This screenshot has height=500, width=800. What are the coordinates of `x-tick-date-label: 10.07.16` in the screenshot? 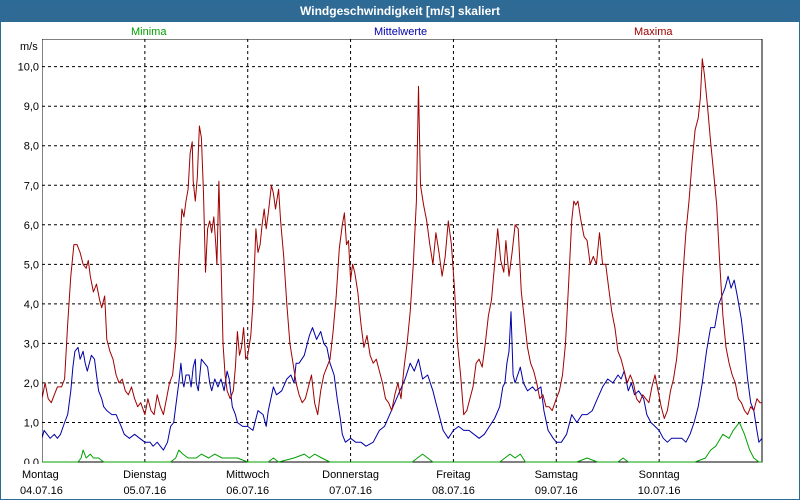 It's located at (659, 491).